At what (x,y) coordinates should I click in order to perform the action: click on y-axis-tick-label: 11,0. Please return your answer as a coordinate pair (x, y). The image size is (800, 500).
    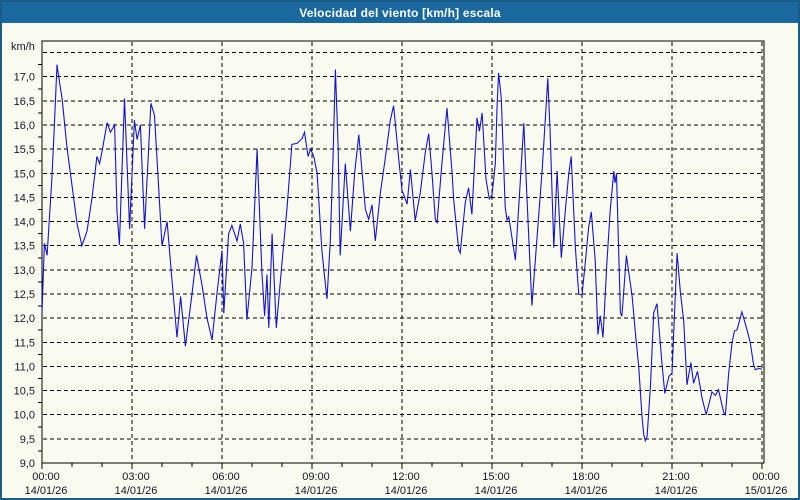
    Looking at the image, I should click on (24, 367).